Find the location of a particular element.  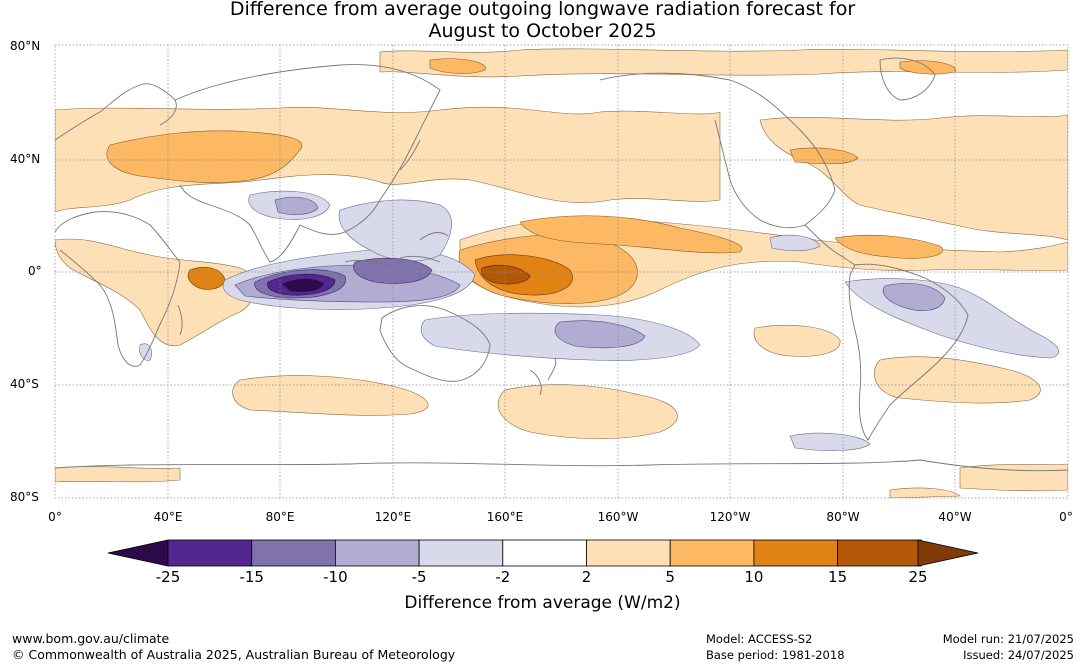

region-east-pacific-negative is located at coordinates (795, 243).